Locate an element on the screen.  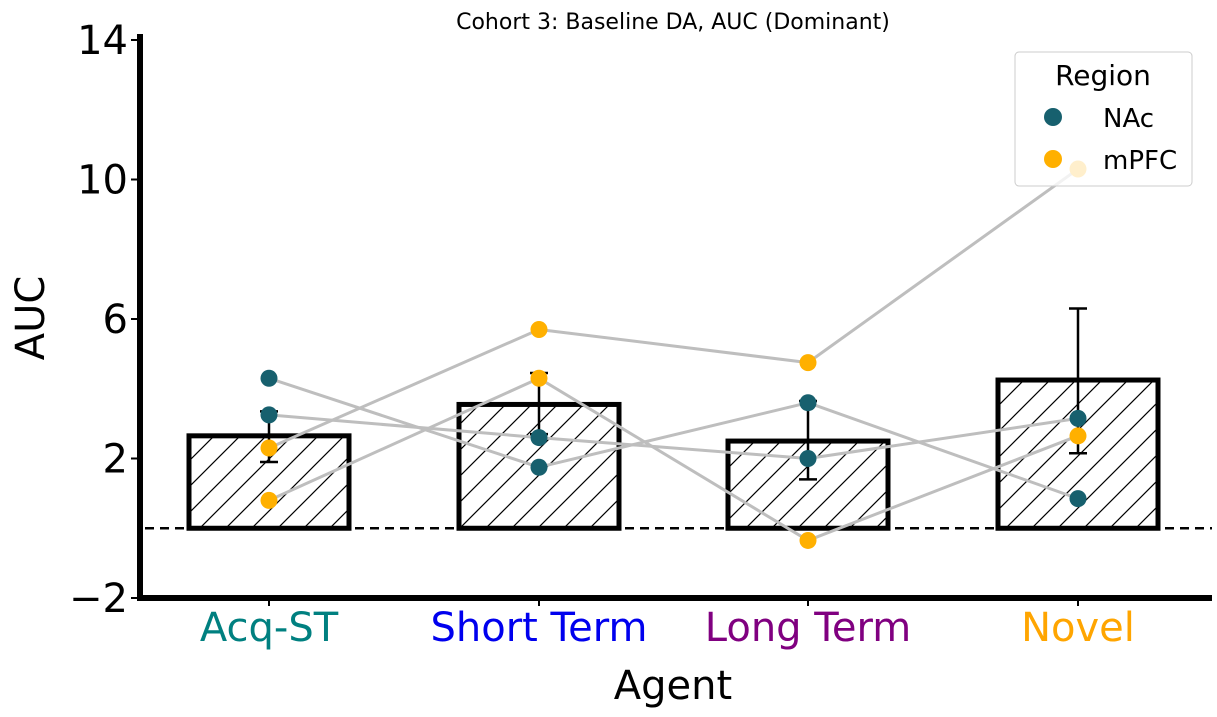
legend-label-nac: NAc is located at coordinates (1128, 119).